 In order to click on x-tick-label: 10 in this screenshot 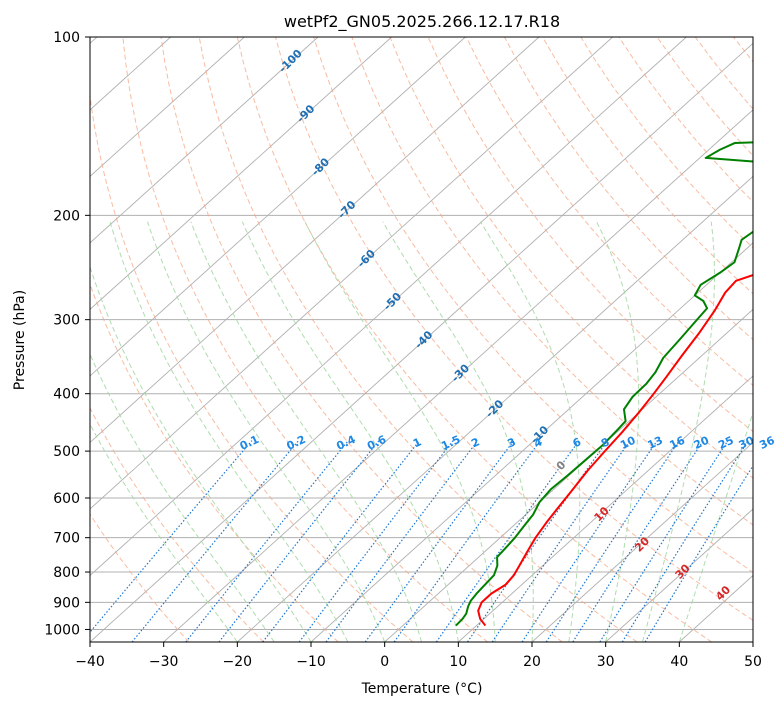, I will do `click(458, 662)`.